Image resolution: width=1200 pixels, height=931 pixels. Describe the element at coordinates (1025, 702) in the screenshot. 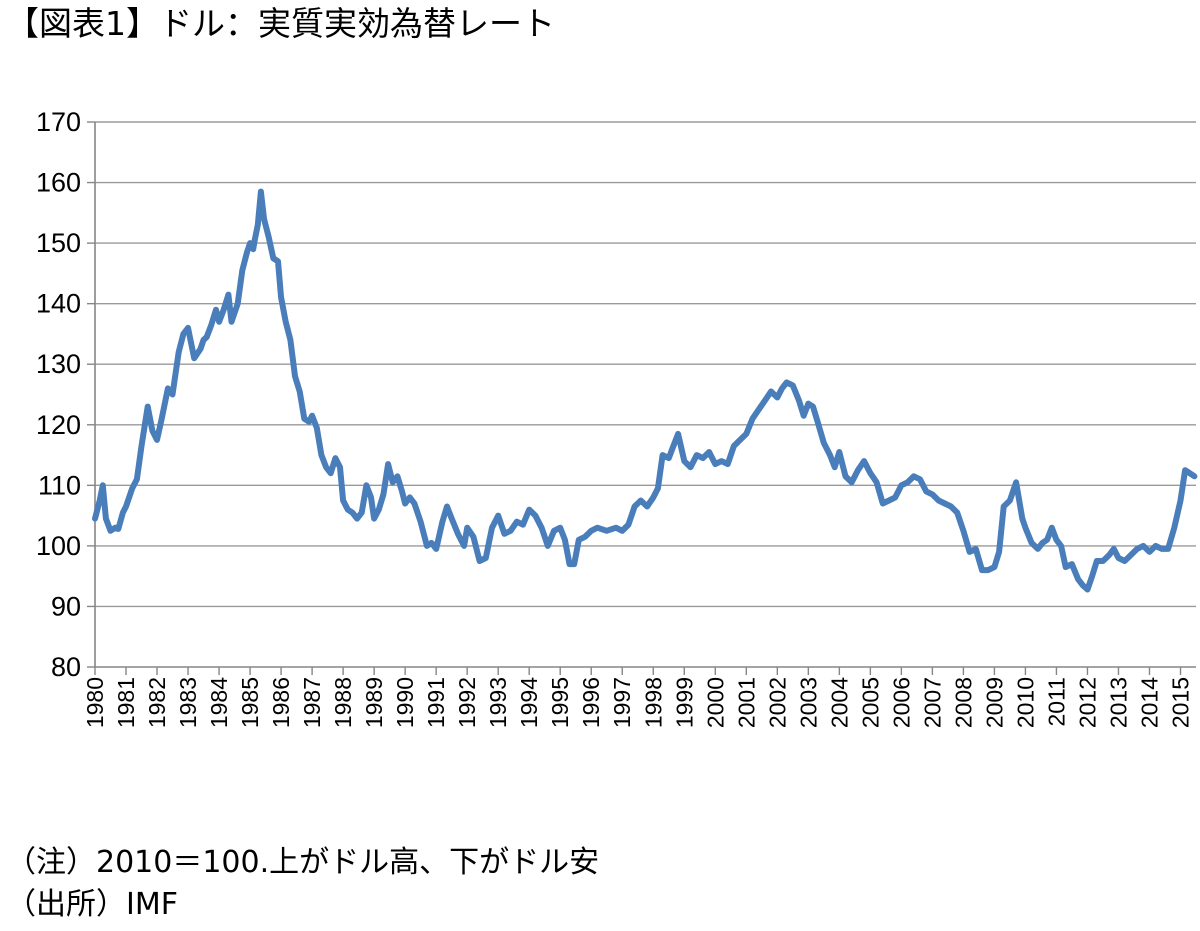

I see `x-tick-label: 2010` at that location.